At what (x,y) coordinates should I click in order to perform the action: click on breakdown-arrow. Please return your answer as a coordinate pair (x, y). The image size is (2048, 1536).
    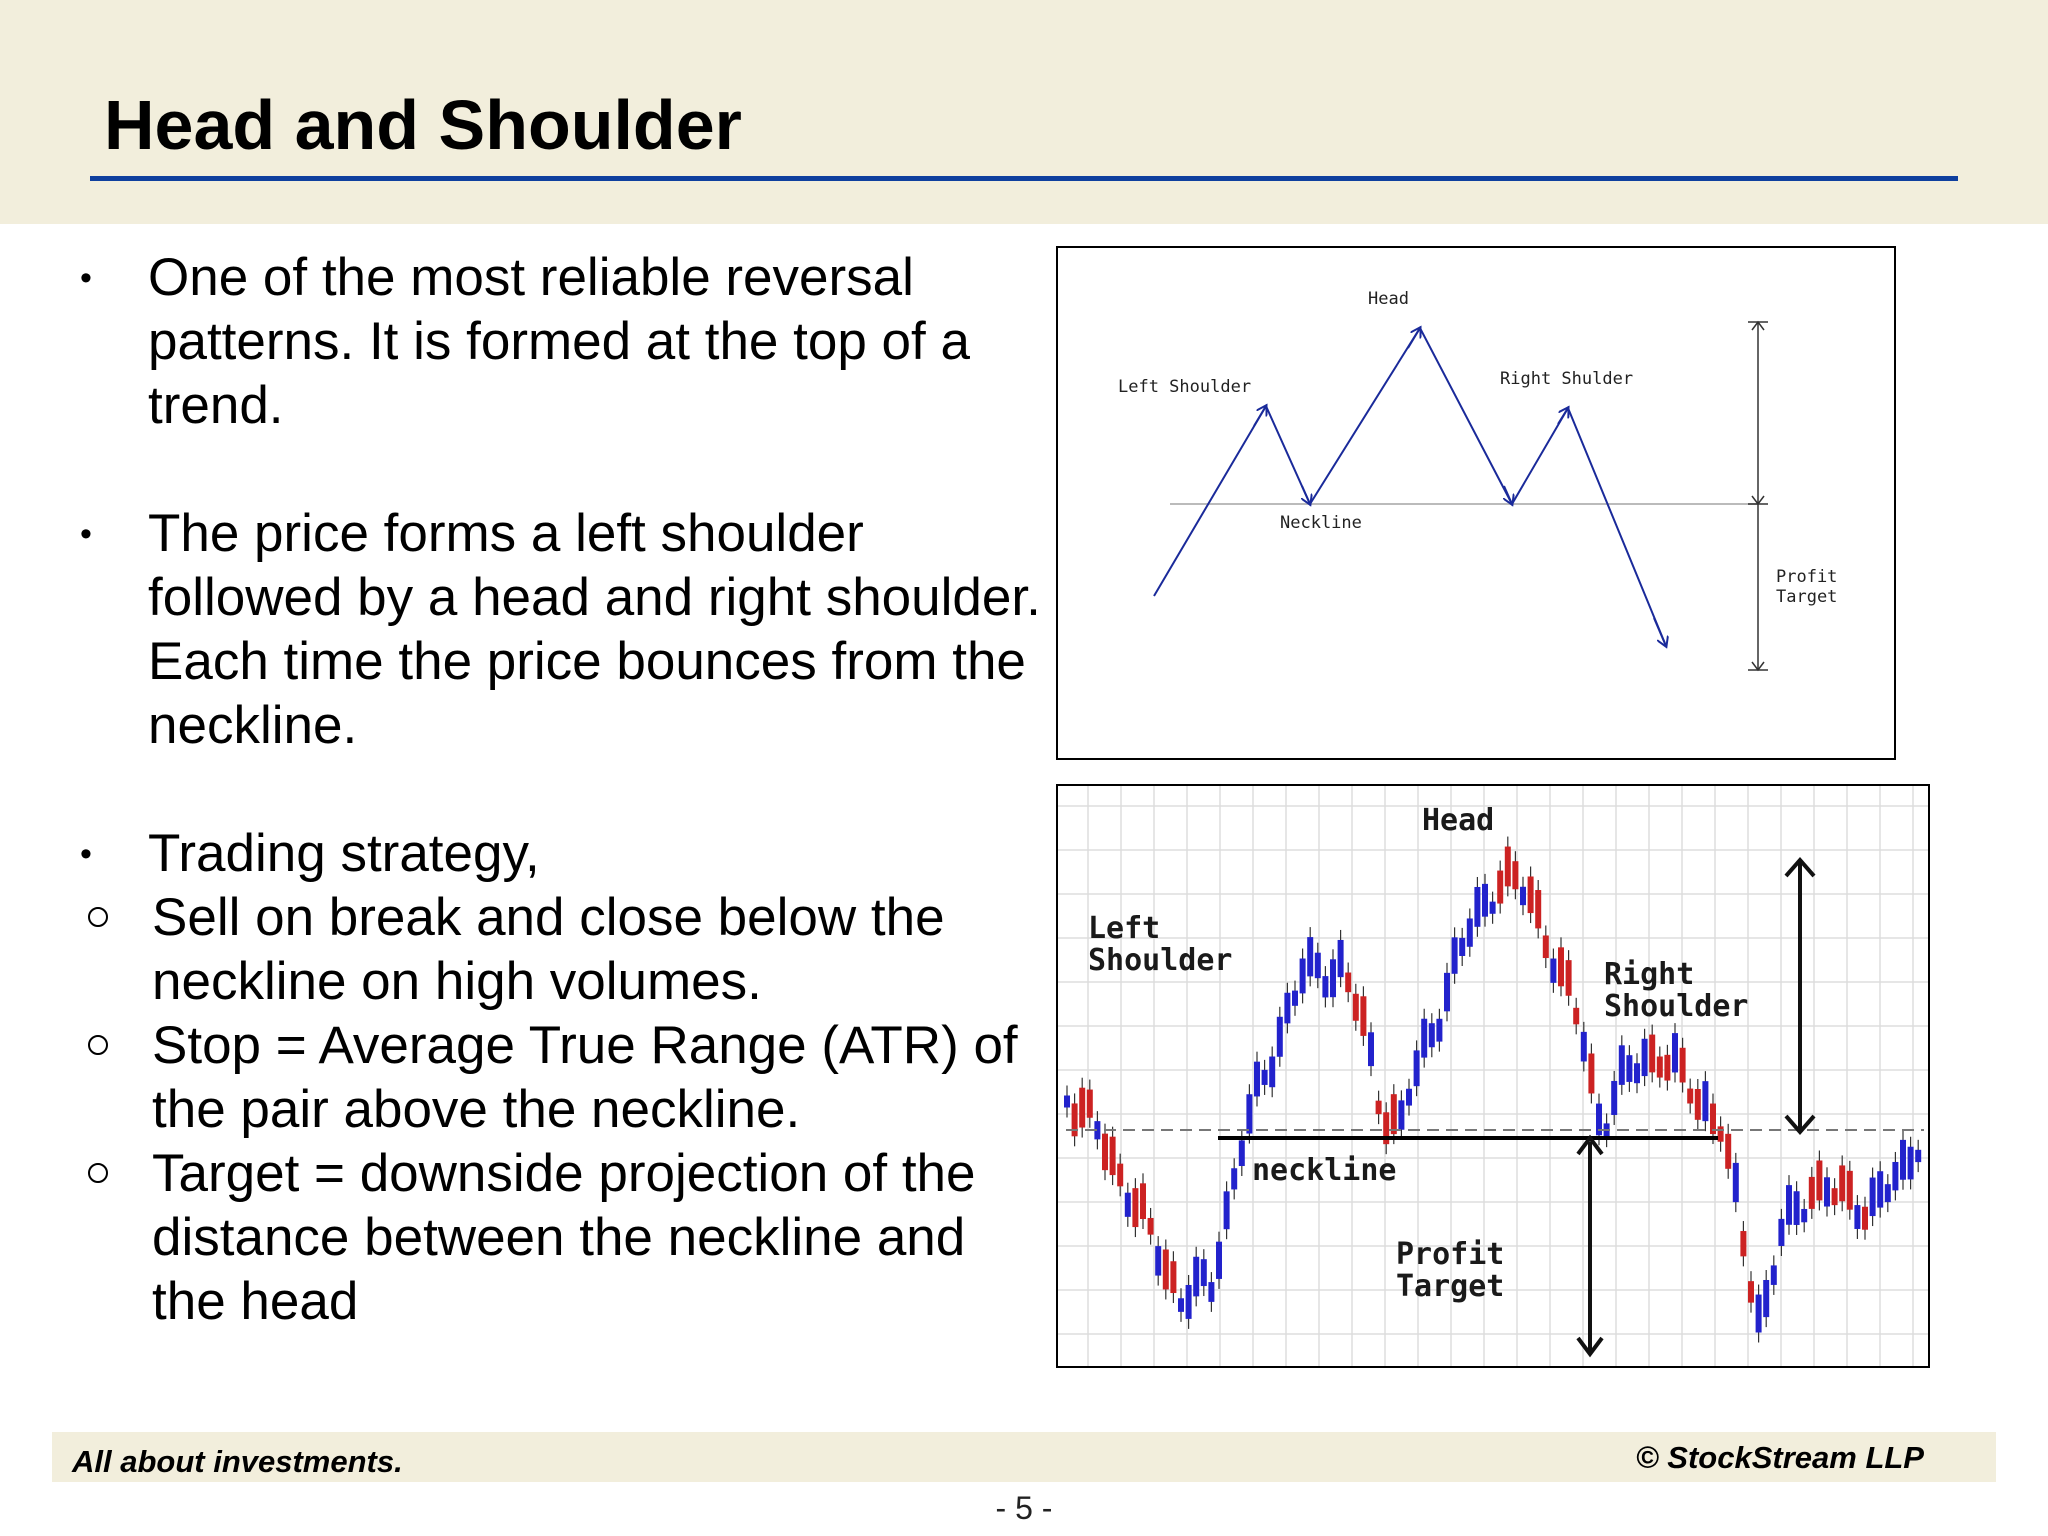
    Looking at the image, I should click on (1659, 631).